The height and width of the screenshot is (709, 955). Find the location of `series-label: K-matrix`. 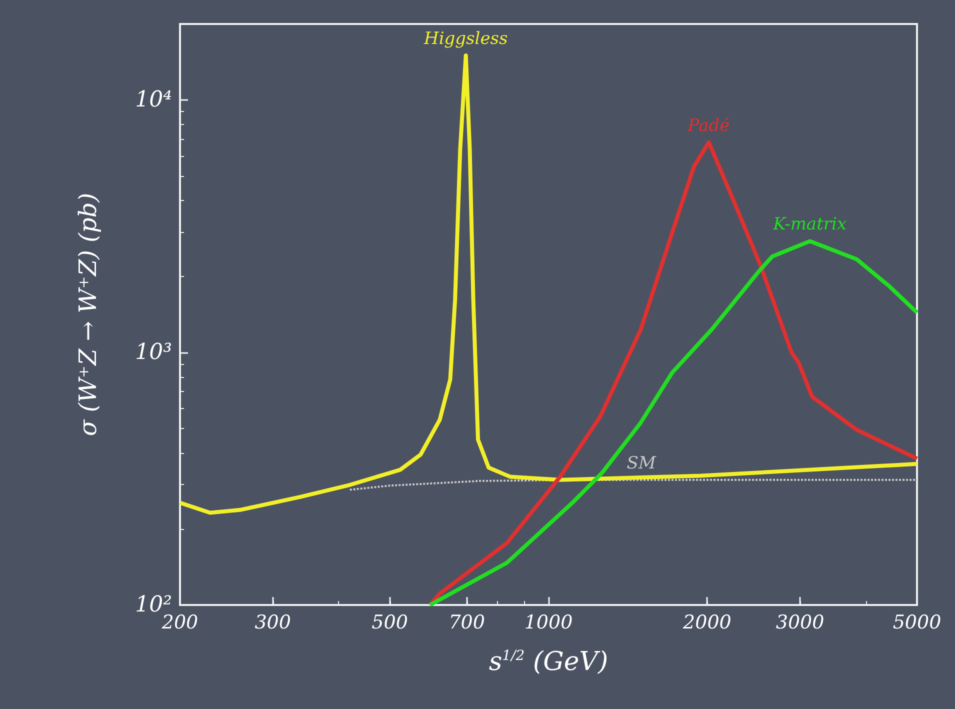

series-label: K-matrix is located at coordinates (809, 224).